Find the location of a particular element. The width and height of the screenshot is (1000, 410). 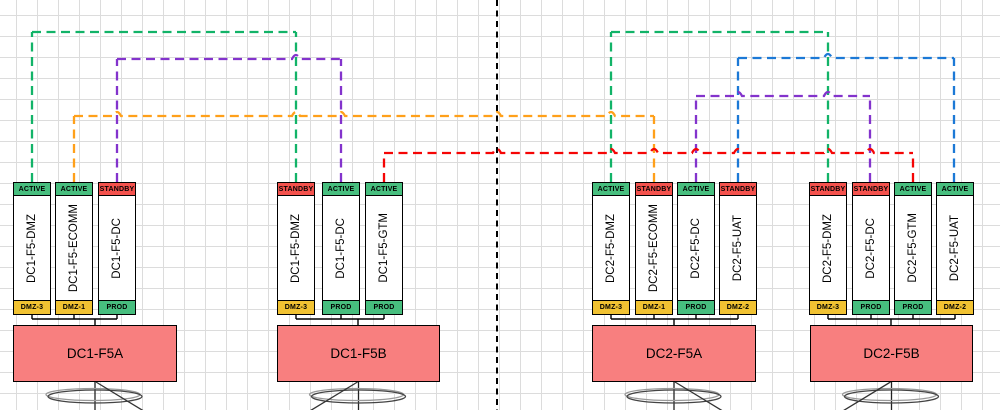

host-box: DC2-F5B is located at coordinates (891, 353).